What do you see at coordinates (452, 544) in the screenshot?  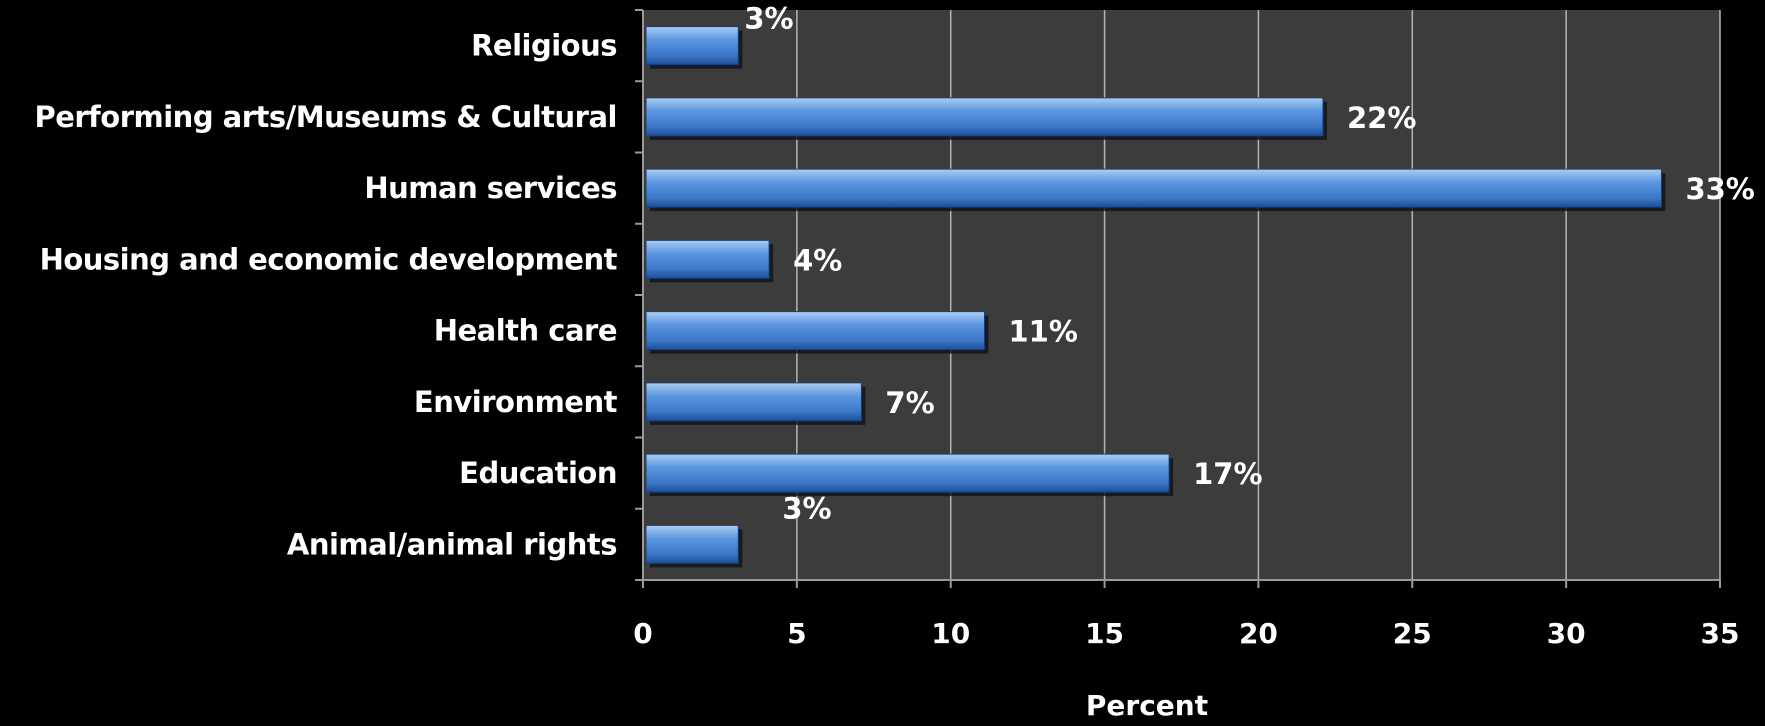 I see `category-label: Animal/animal rights` at bounding box center [452, 544].